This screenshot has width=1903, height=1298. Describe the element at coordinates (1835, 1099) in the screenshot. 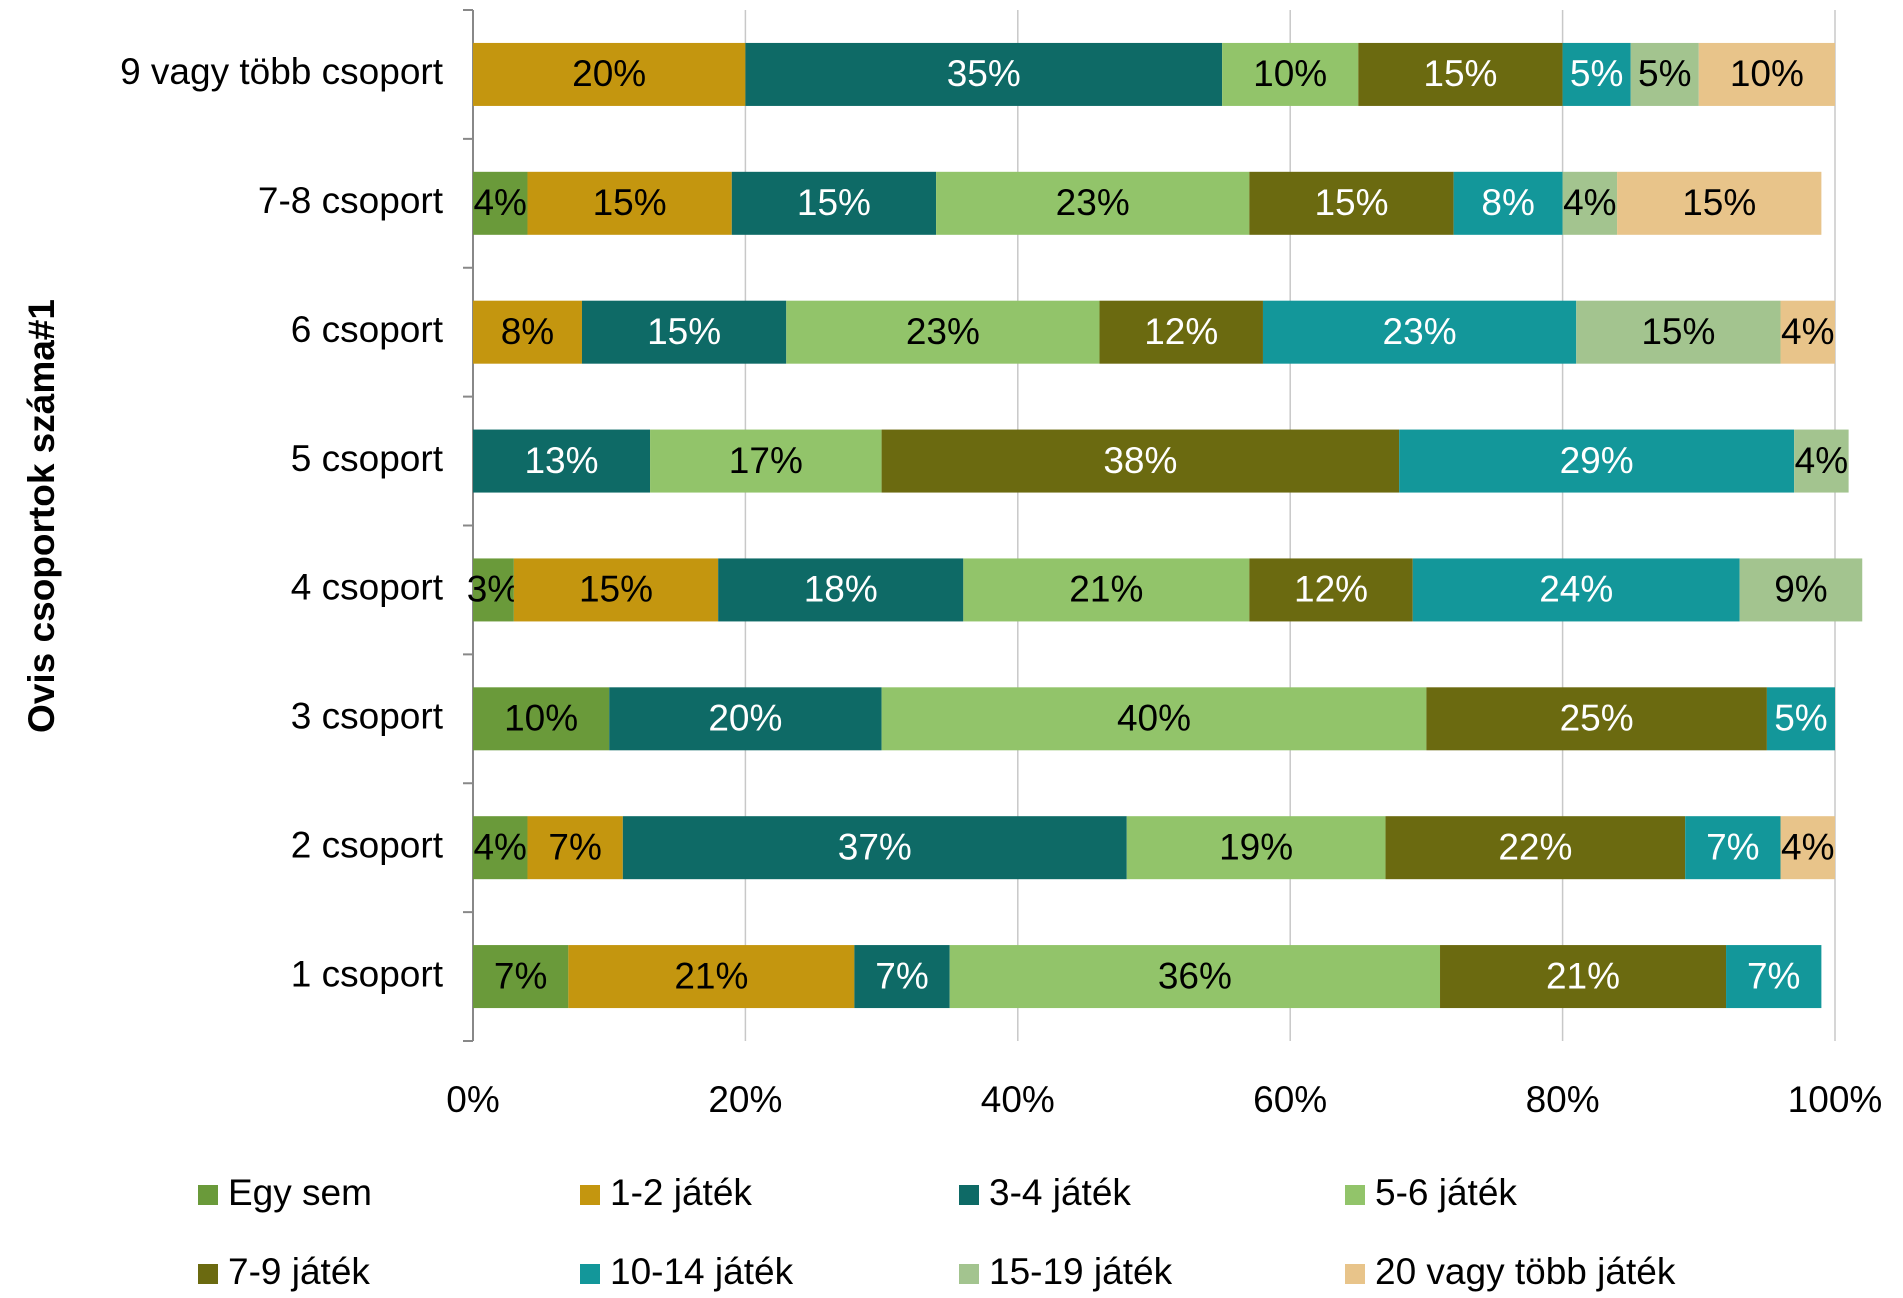

I see `x-tick-label: 100%` at that location.